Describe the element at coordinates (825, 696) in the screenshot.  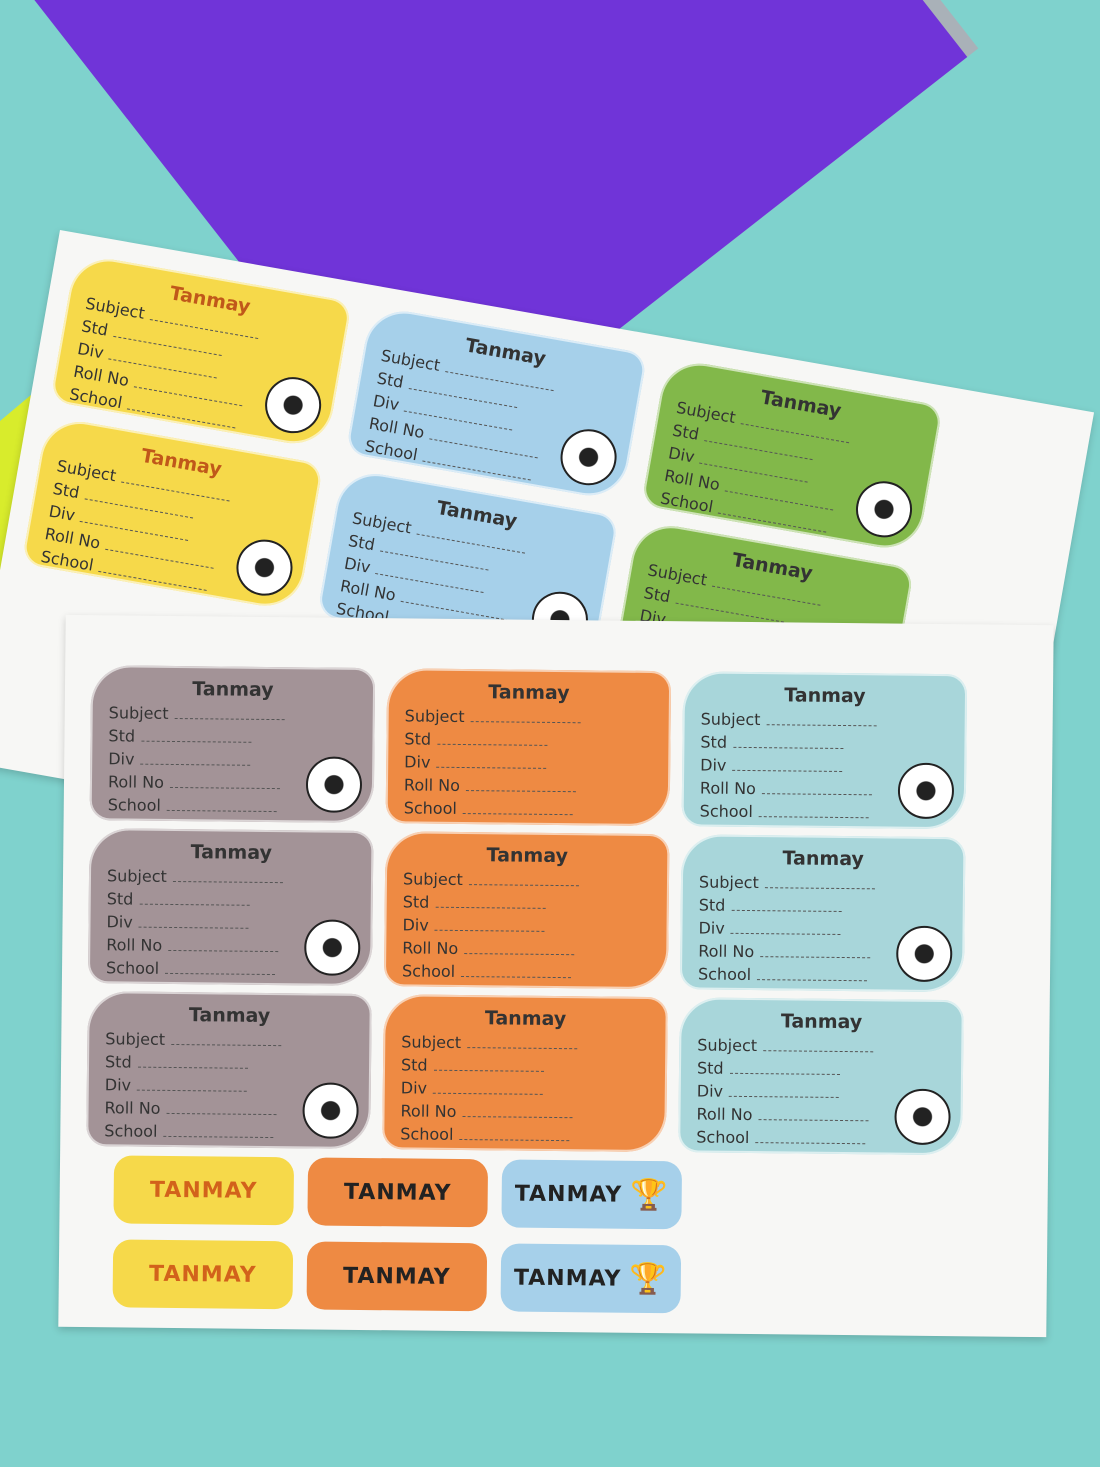
I see `label-name: Tanmay` at that location.